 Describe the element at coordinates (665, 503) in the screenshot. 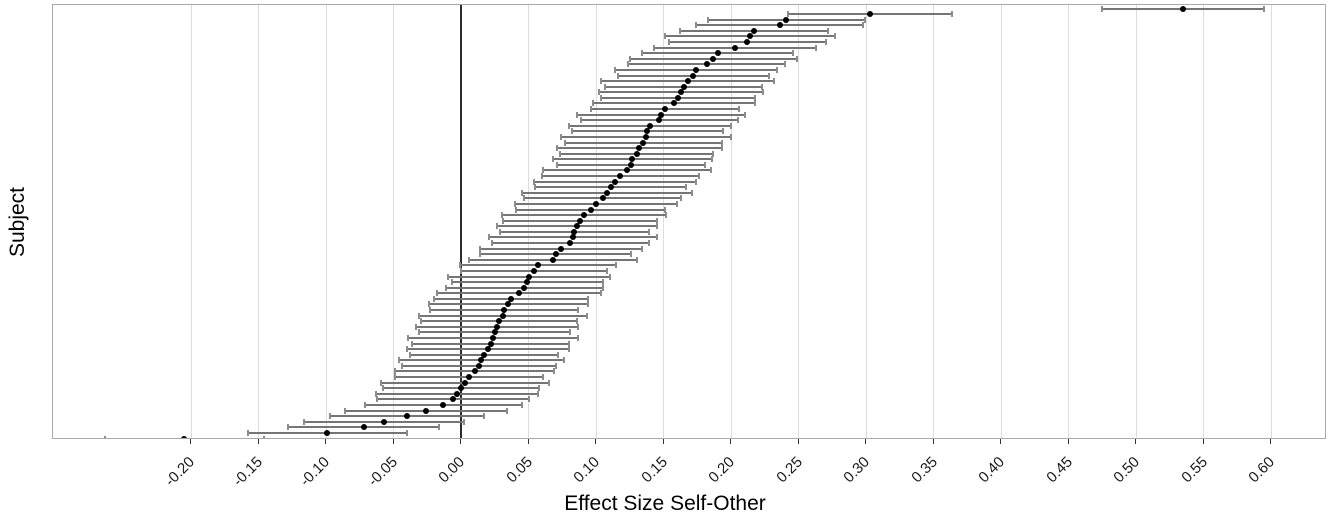

I see `x-axis-title: Effect Size Self-Other` at that location.